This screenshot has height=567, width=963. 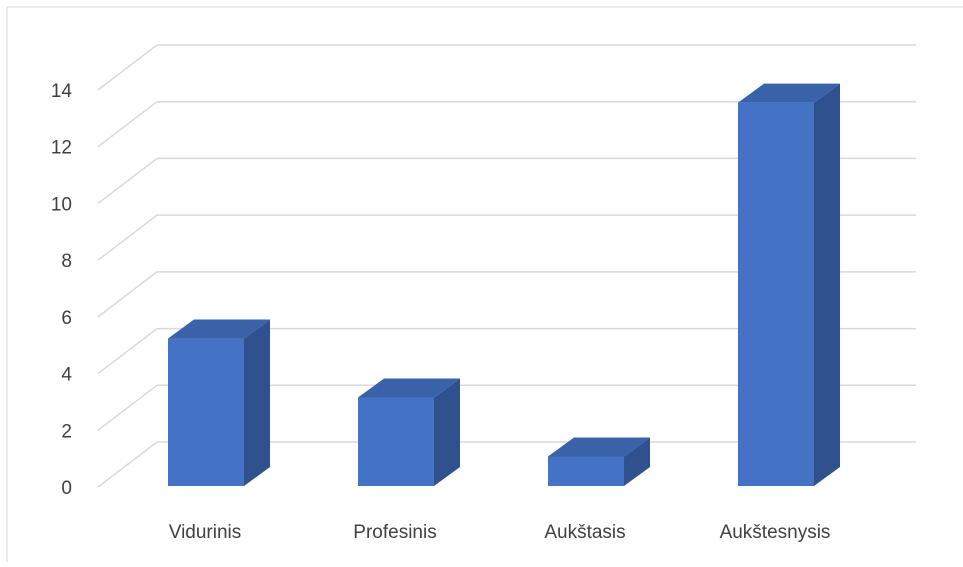 I want to click on x-axis-ticks: Vidurinis Profesinis Aukštasis Aukštesnysis, so click(x=500, y=532).